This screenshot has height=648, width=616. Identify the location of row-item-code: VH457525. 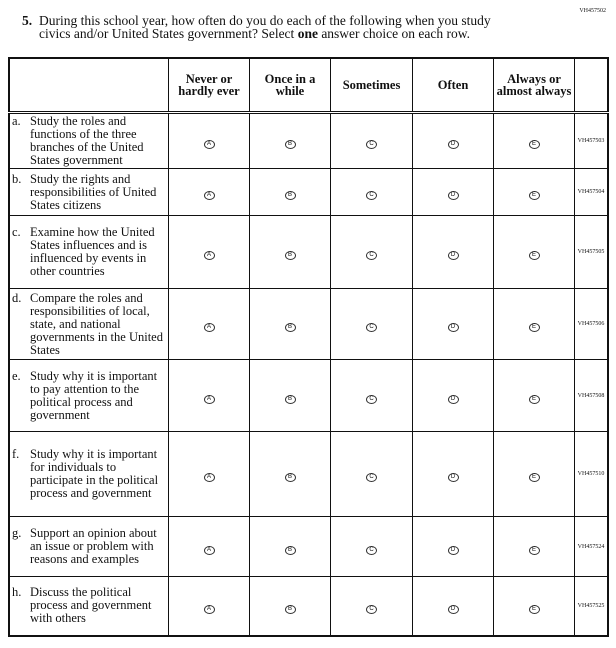
(591, 606).